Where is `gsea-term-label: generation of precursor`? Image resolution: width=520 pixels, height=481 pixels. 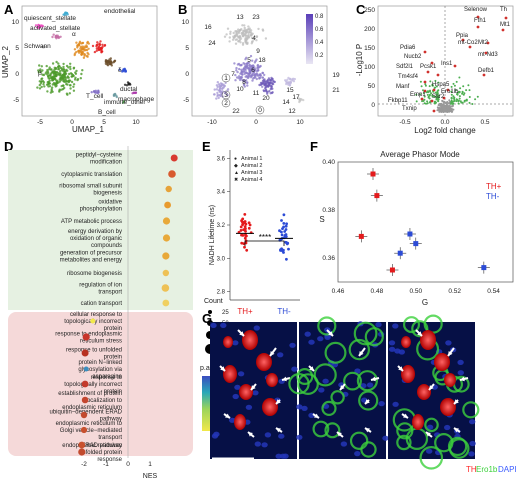
gsea-term-label: generation of precursor is located at coordinates (91, 253).